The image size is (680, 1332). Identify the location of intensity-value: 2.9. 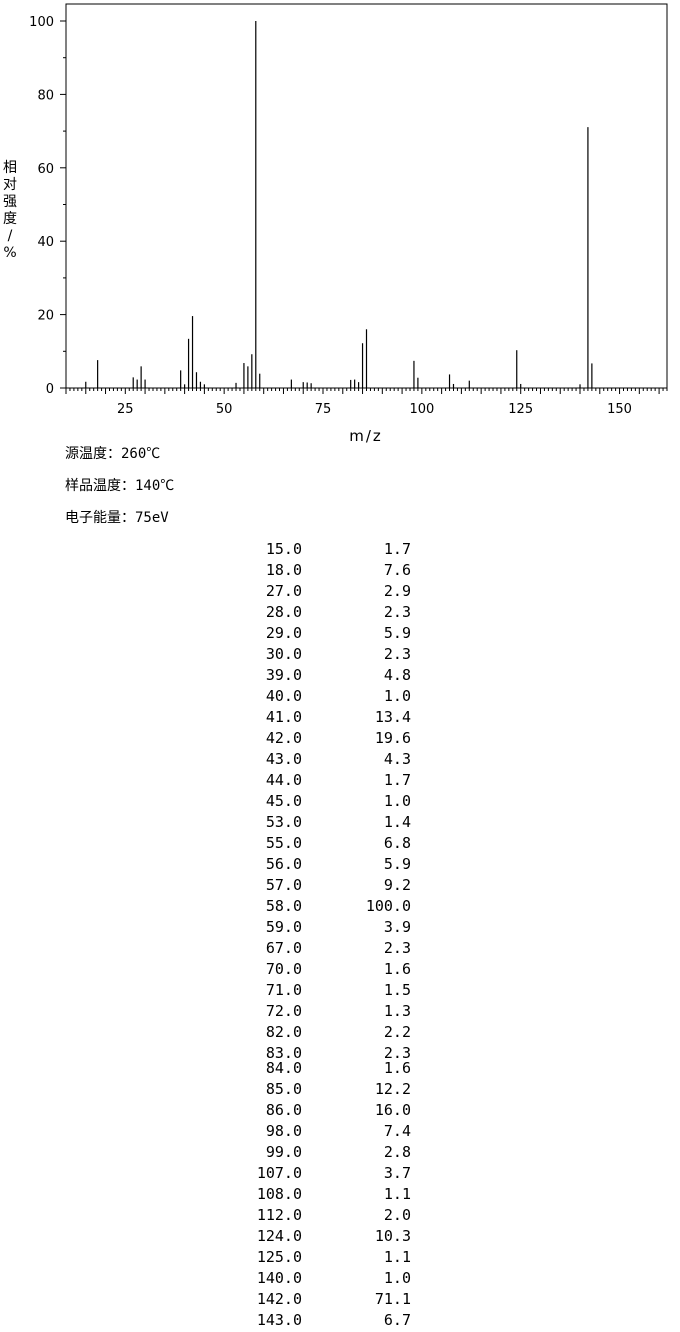
(397, 591).